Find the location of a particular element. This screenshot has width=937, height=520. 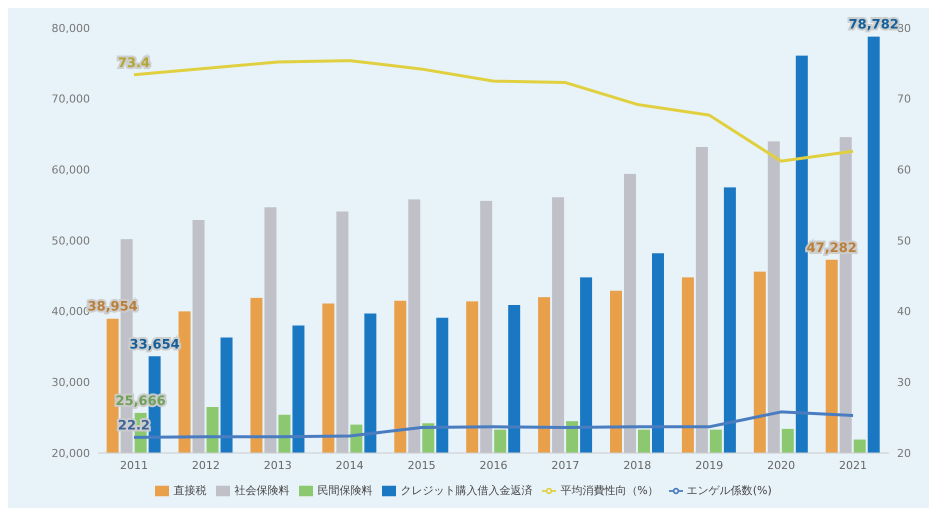

y2-tick-label: 30 is located at coordinates (904, 383).